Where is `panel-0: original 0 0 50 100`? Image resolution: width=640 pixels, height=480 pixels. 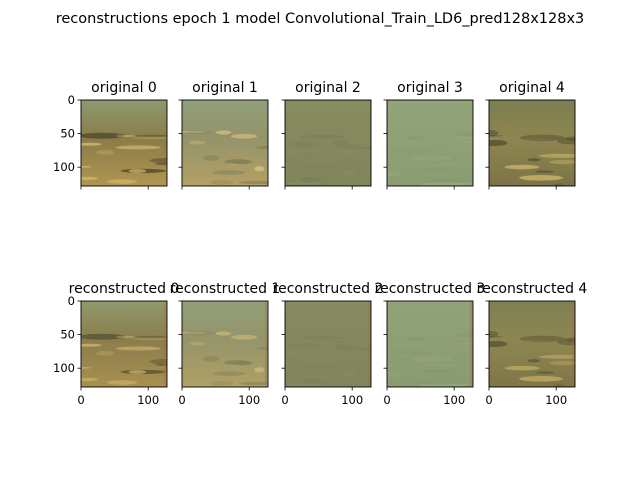 panel-0: original 0 0 50 100 is located at coordinates (110, 135).